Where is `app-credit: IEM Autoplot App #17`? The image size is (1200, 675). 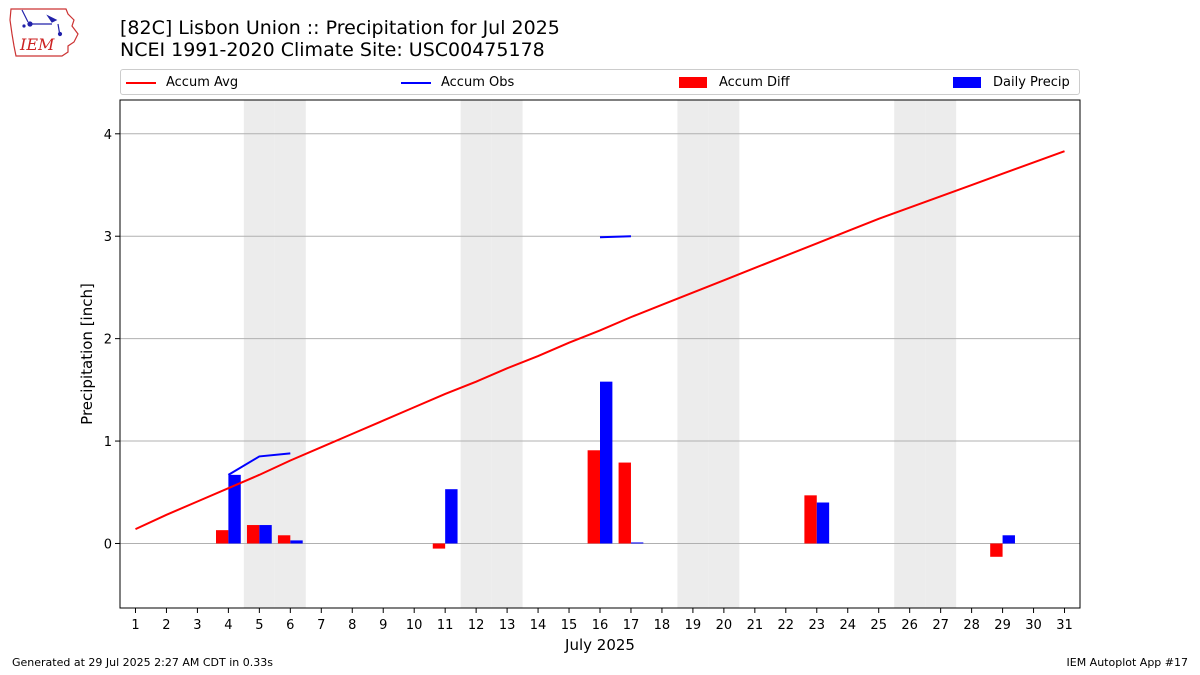 app-credit: IEM Autoplot App #17 is located at coordinates (1127, 662).